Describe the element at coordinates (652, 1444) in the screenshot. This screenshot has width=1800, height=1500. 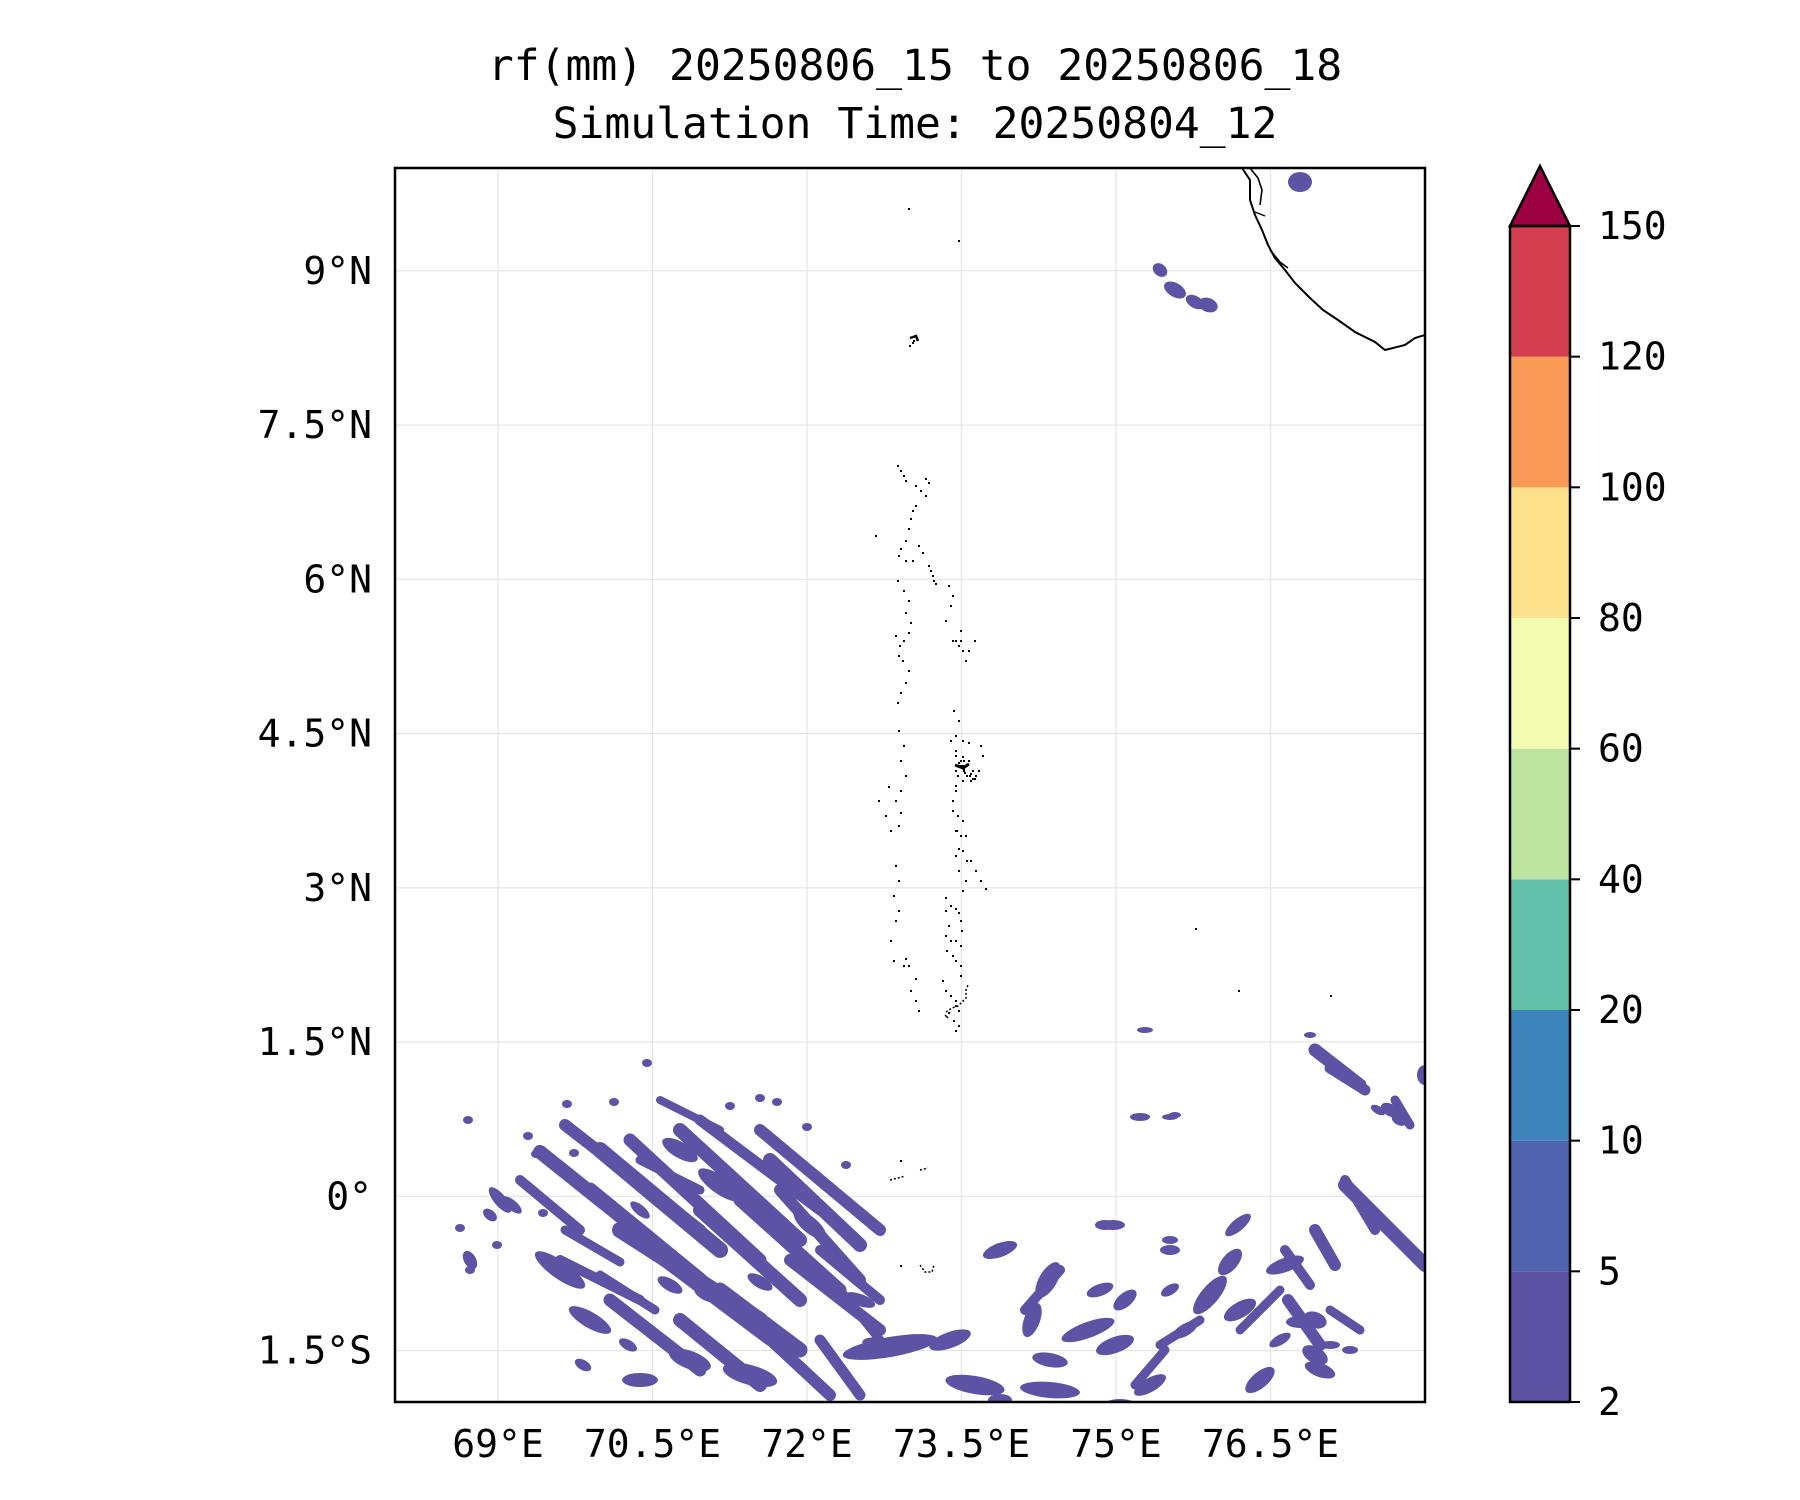
I see `x-tick-label: 70.5°E` at that location.